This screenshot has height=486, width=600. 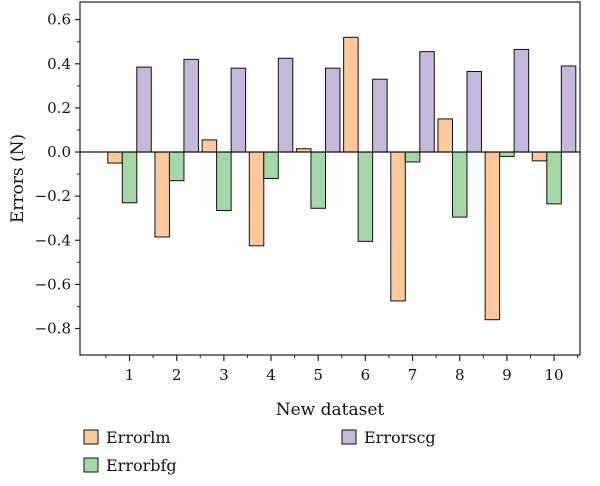 What do you see at coordinates (53, 240) in the screenshot?
I see `y-tick-label: −0.4` at bounding box center [53, 240].